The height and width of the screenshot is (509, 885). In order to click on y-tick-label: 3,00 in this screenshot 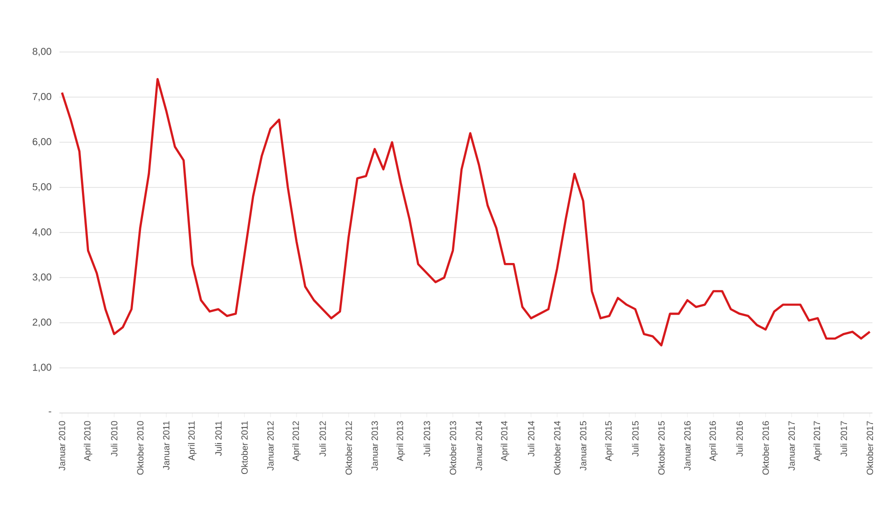, I will do `click(42, 278)`.